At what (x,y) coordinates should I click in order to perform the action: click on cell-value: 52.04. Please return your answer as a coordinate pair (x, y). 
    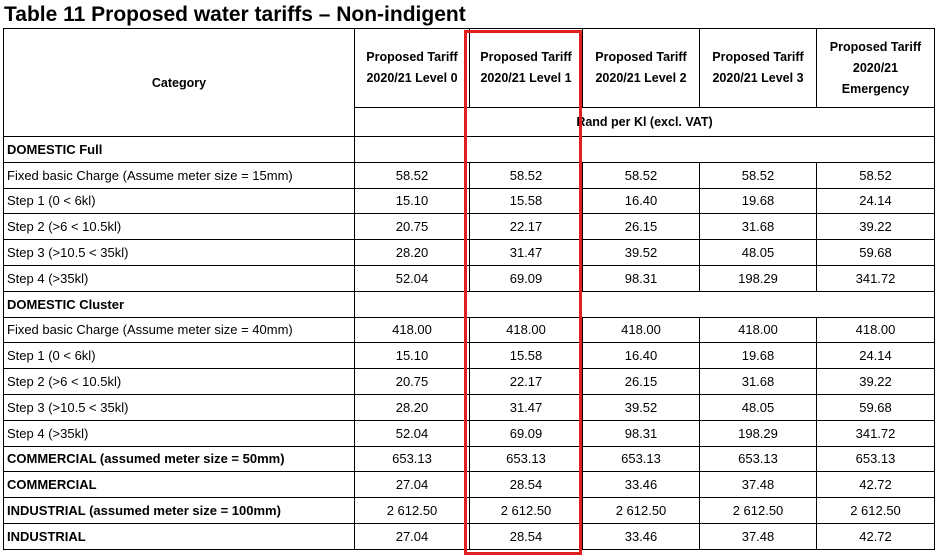
    Looking at the image, I should click on (412, 278).